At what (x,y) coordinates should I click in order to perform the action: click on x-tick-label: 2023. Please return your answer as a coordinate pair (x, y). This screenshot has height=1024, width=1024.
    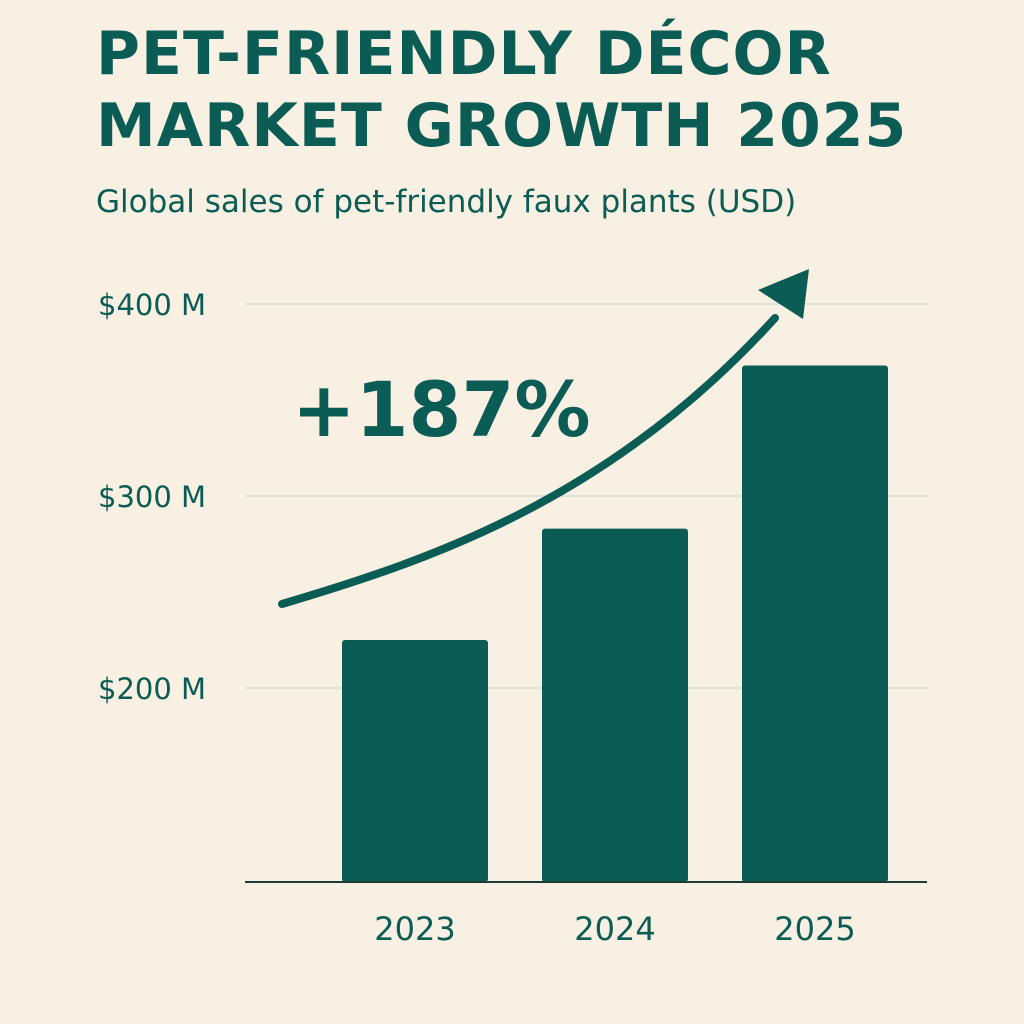
    Looking at the image, I should click on (414, 929).